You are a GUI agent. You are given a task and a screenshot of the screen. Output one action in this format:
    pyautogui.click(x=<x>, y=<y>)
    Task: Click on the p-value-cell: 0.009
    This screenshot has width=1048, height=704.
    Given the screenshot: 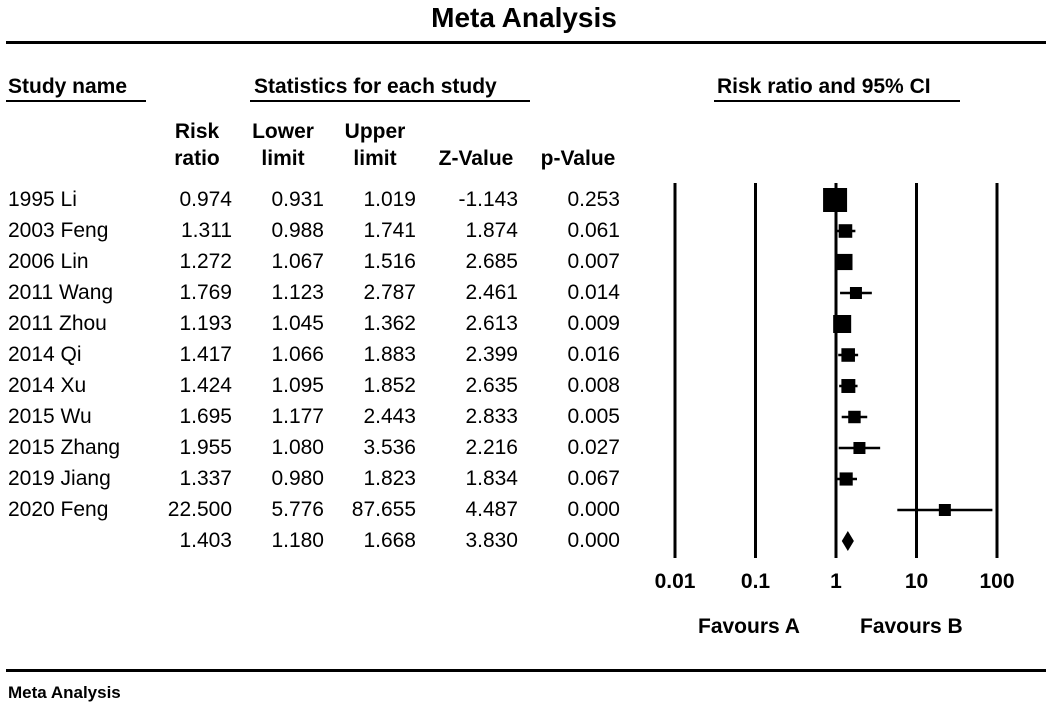 What is the action you would take?
    pyautogui.click(x=593, y=323)
    